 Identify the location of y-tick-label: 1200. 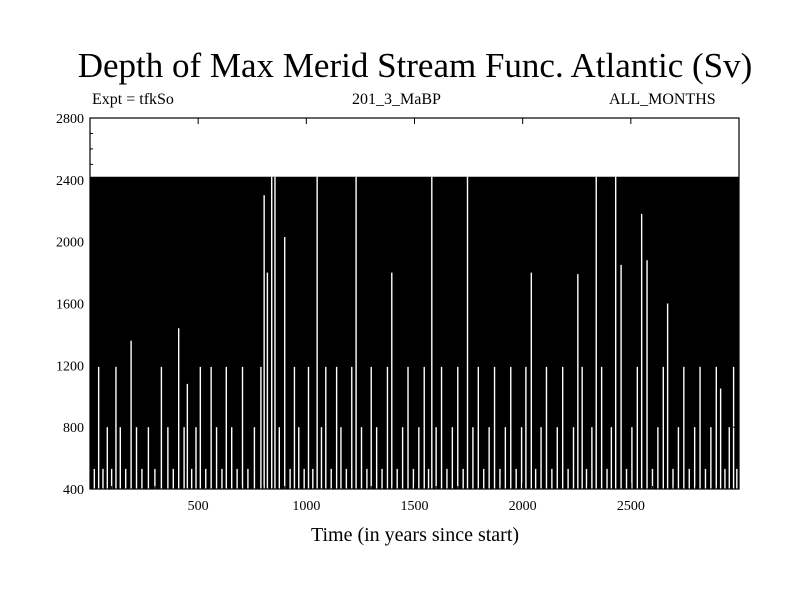
(70, 366).